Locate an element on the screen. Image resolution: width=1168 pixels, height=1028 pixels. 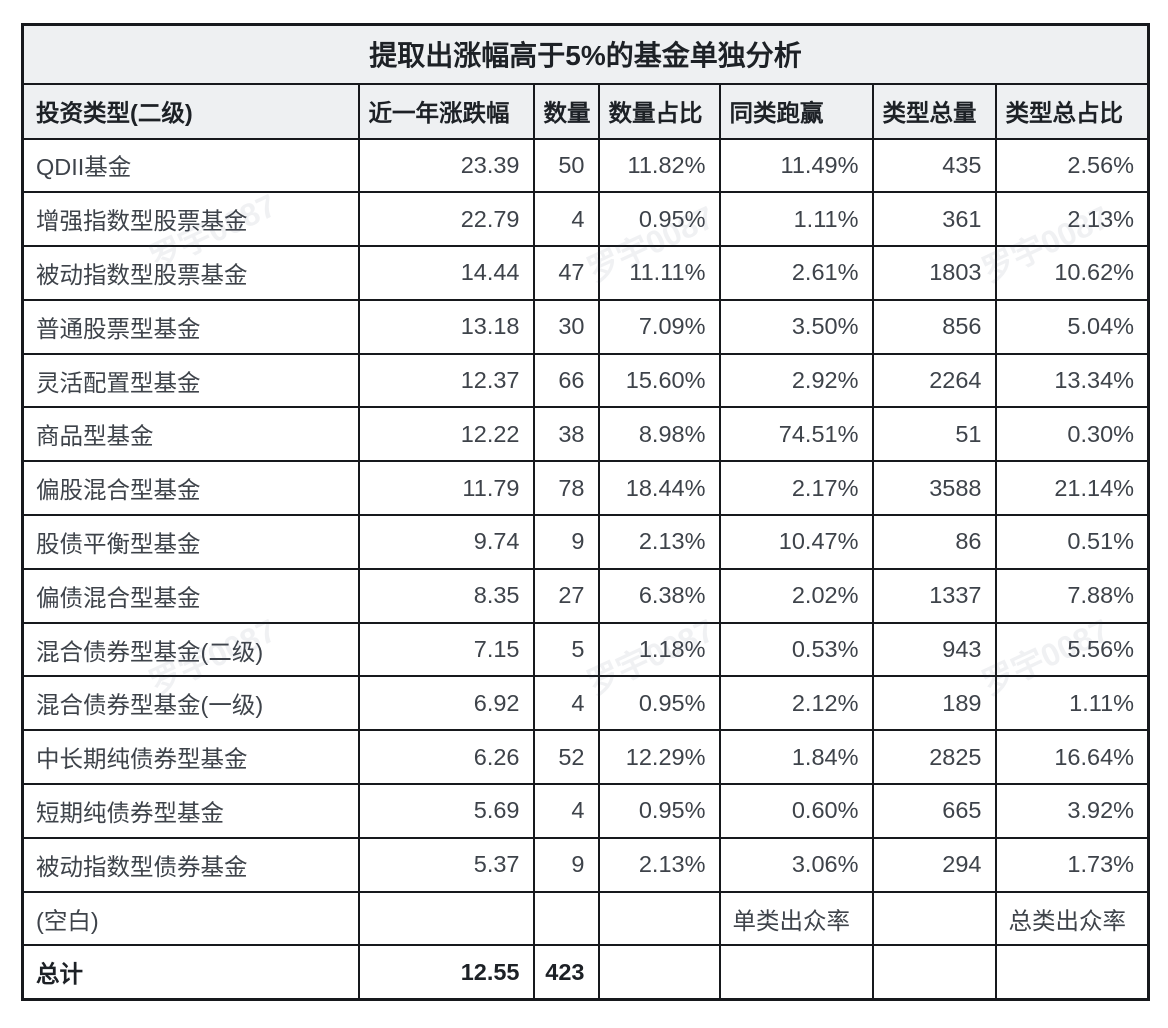
value-cell: 5 is located at coordinates (566, 649).